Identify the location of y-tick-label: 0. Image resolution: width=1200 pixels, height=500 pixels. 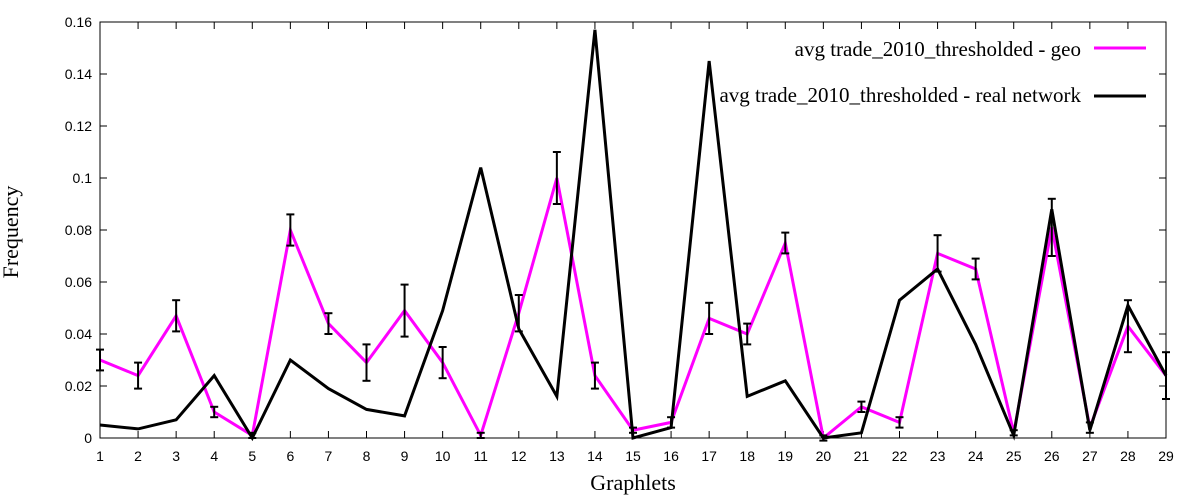
(88, 438).